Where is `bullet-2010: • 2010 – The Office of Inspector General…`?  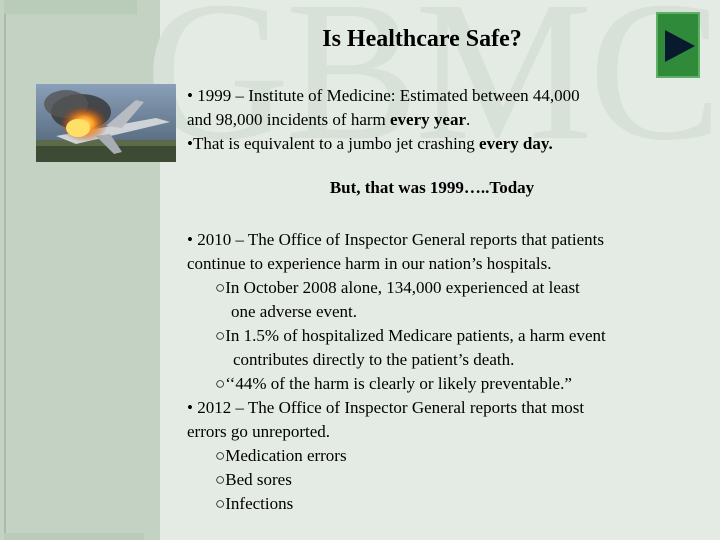
bullet-2010: • 2010 – The Office of Inspector General… is located at coordinates (395, 239).